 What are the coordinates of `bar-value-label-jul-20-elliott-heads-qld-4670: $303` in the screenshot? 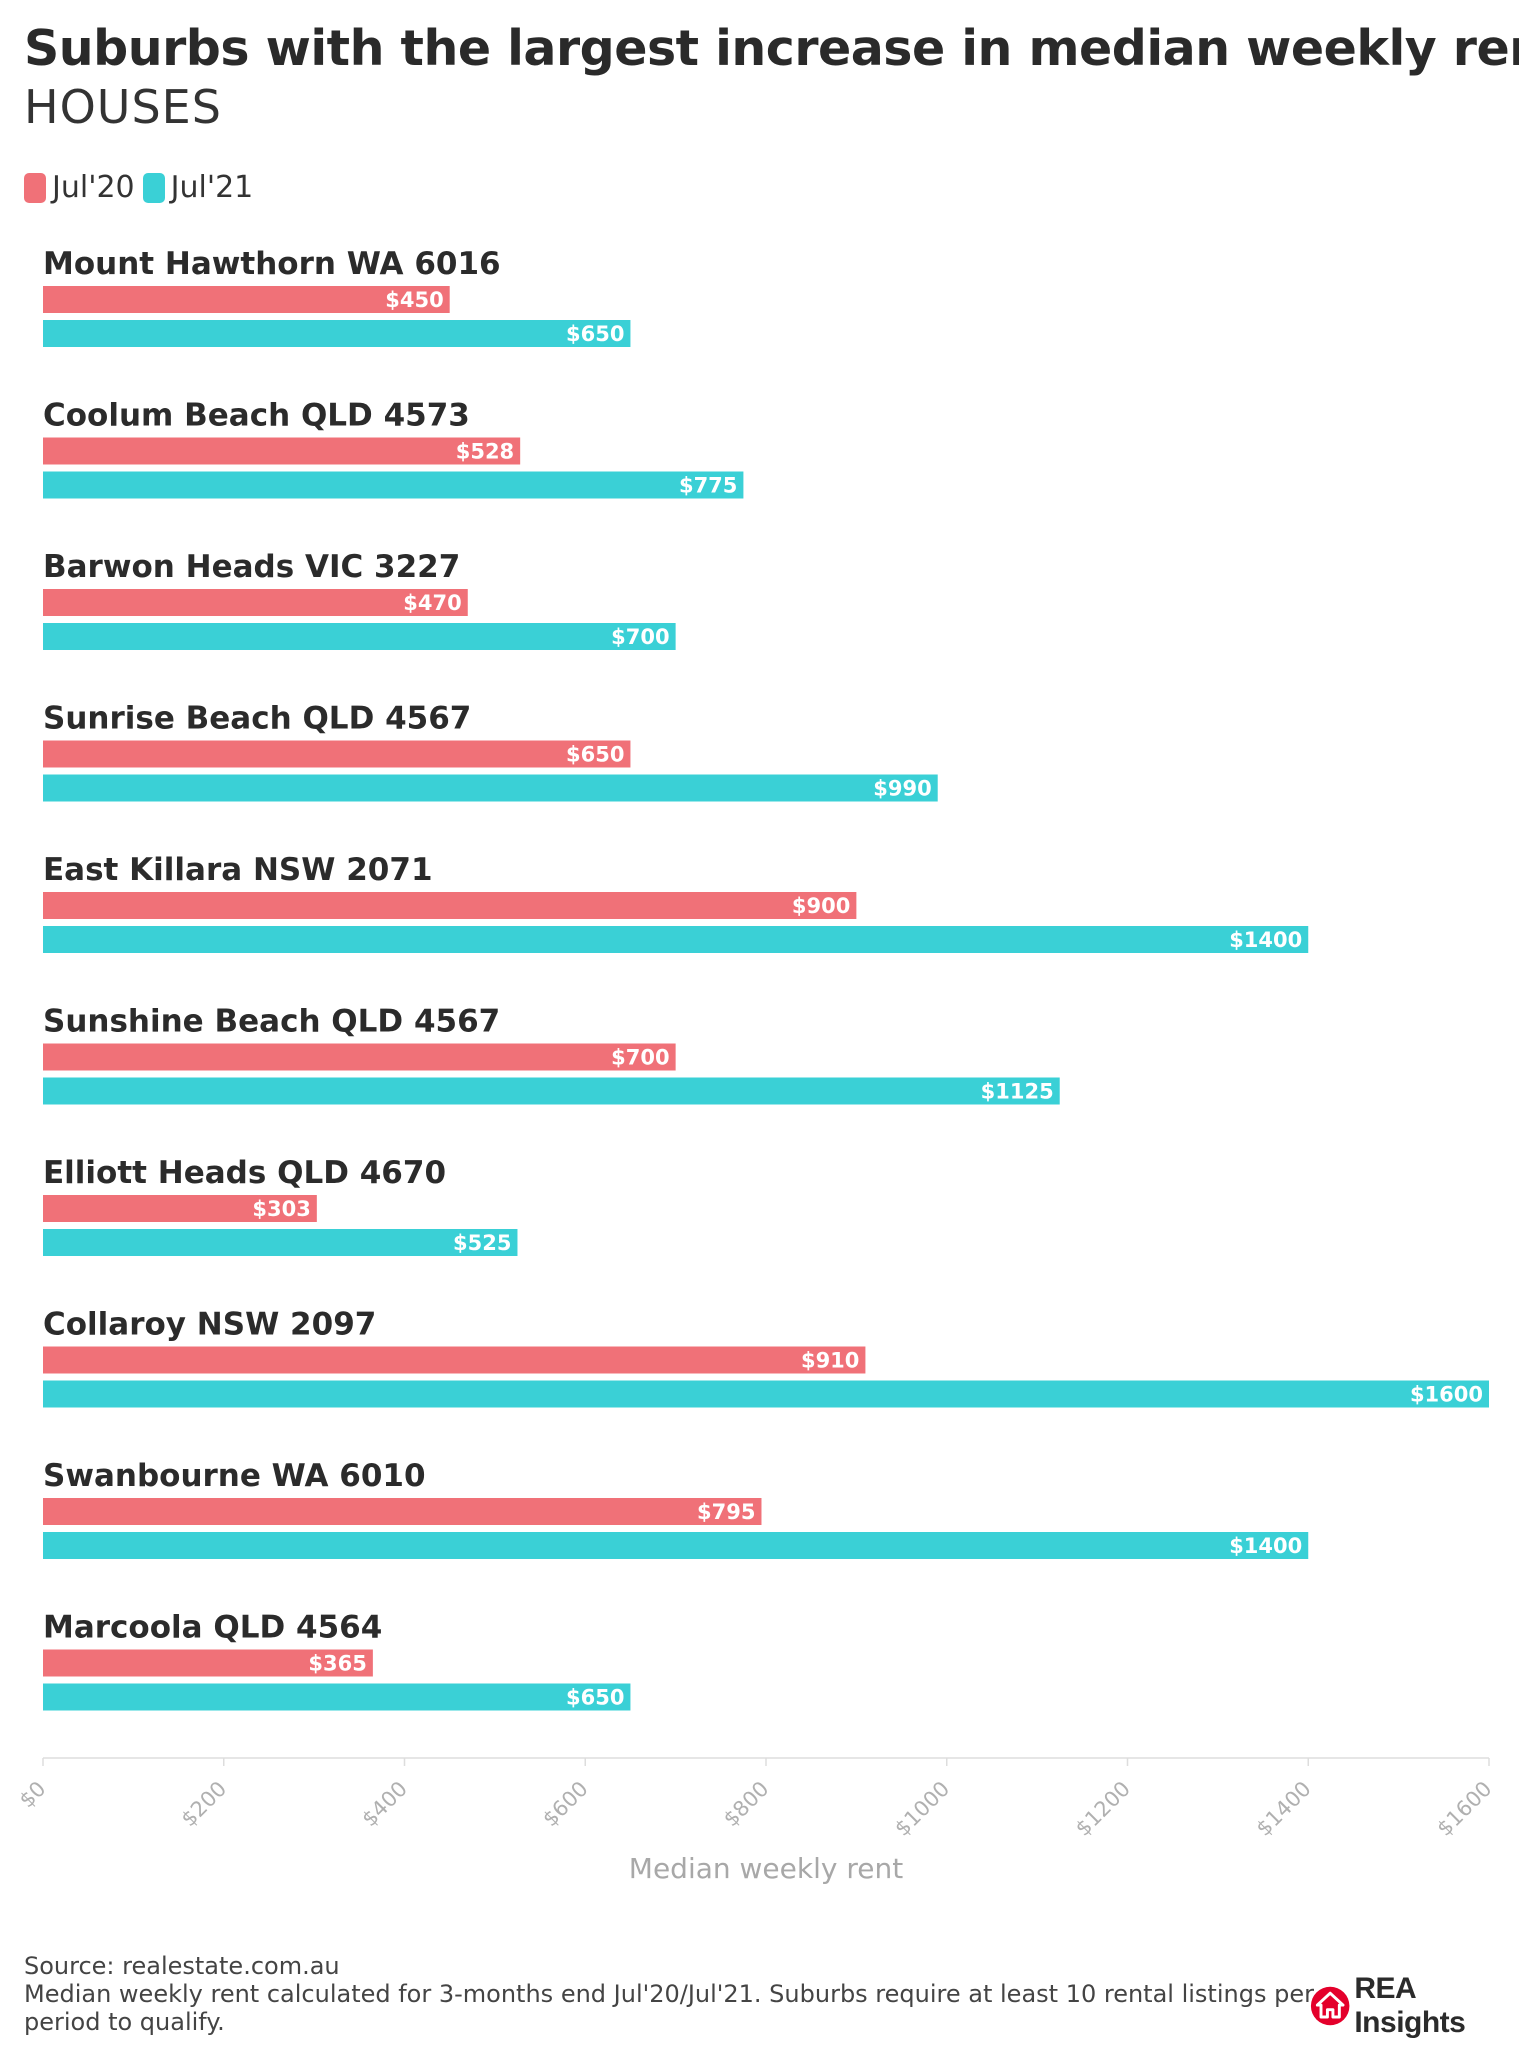 It's located at (281, 1209).